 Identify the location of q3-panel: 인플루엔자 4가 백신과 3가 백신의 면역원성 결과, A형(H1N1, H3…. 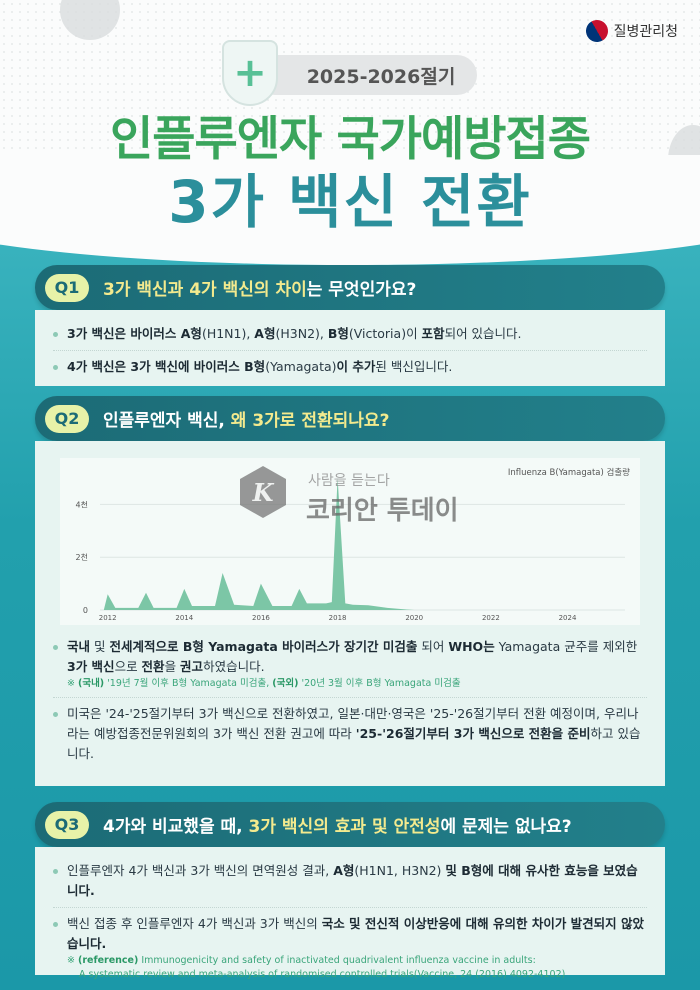
(350, 913).